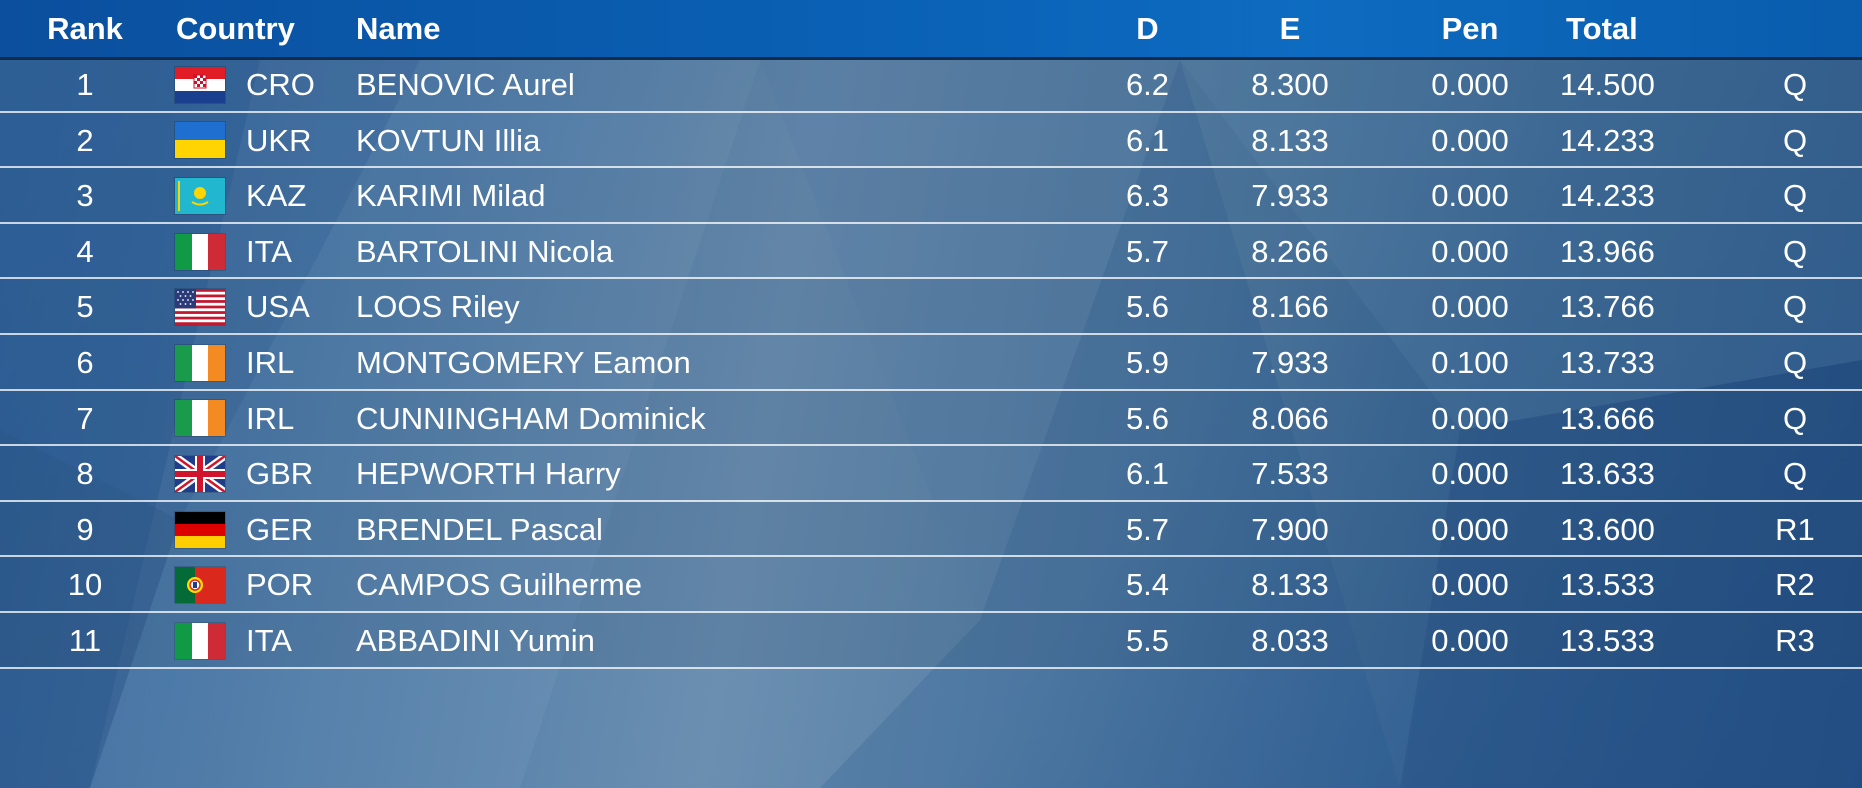 The height and width of the screenshot is (788, 1862). What do you see at coordinates (1607, 251) in the screenshot?
I see `total-score: 13.966` at bounding box center [1607, 251].